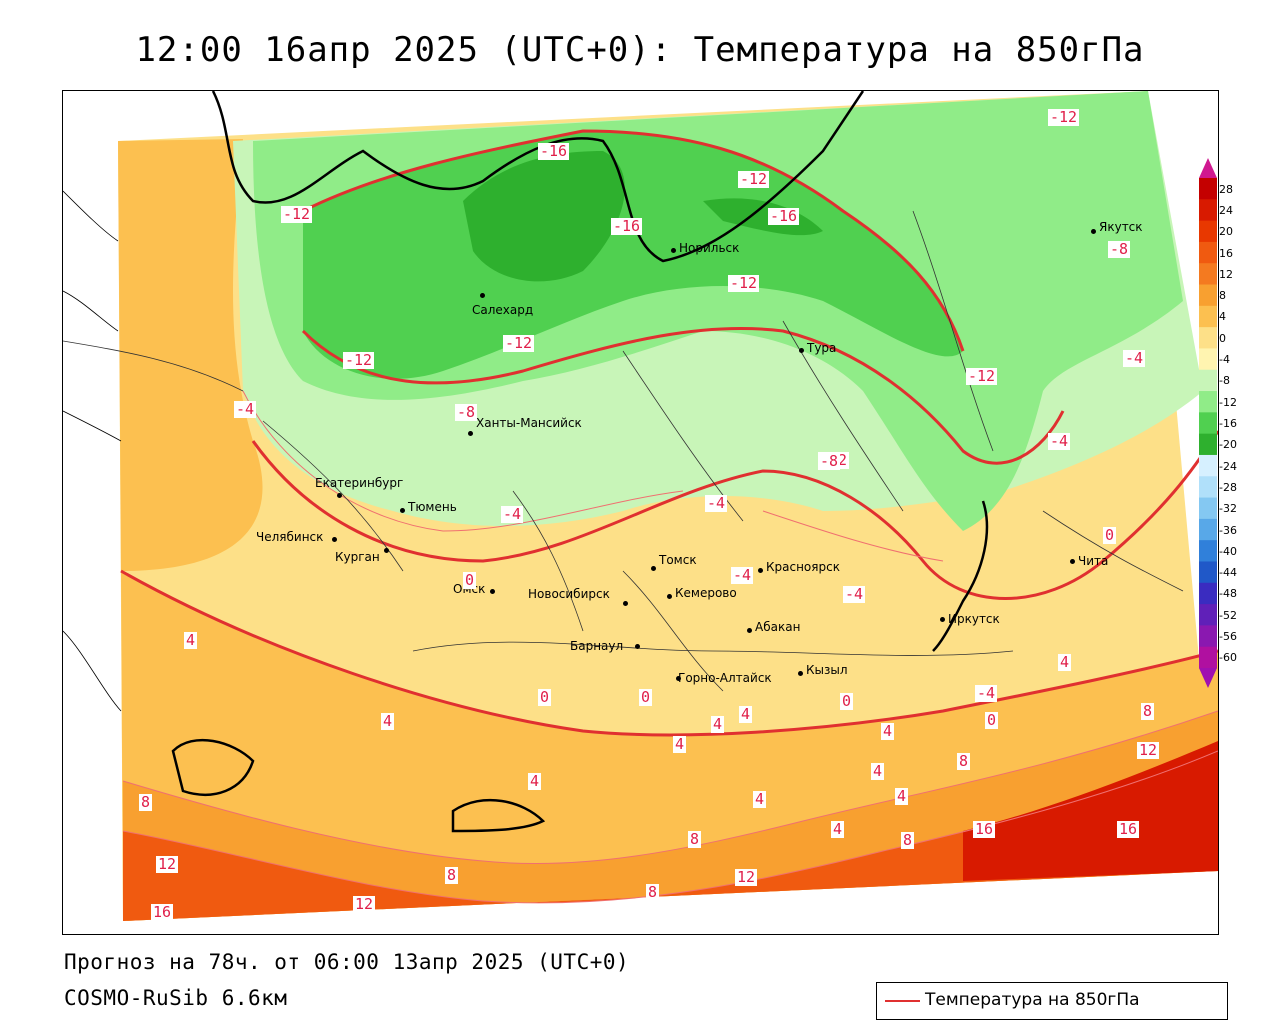 This screenshot has height=1024, width=1280. I want to click on city-dot-kurgan, so click(386, 550).